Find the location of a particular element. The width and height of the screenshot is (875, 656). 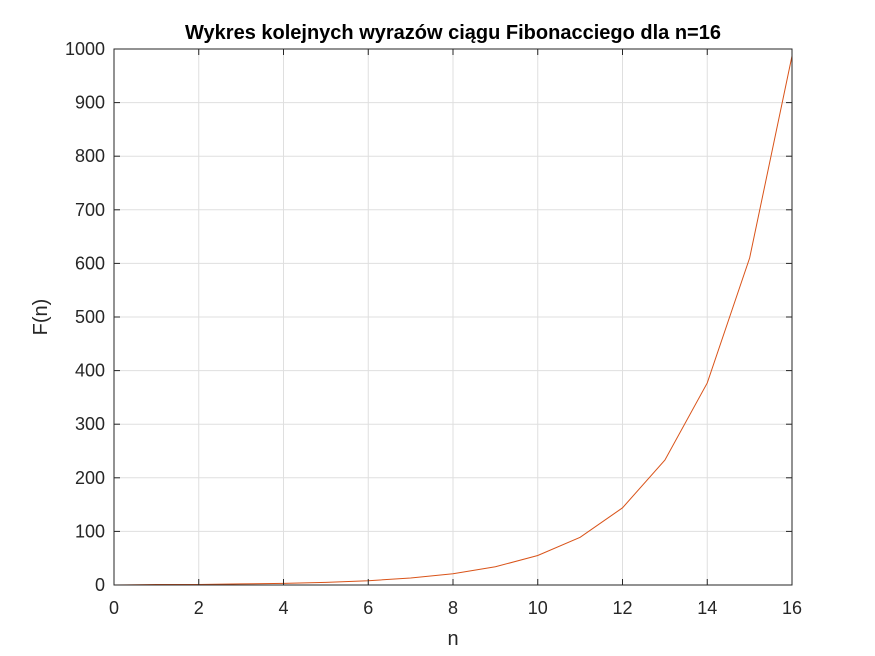

x-tick-label: 10 is located at coordinates (538, 608).